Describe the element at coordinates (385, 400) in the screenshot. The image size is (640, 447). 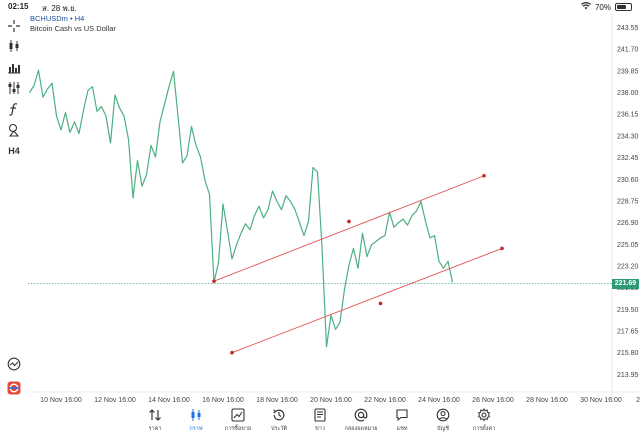
I see `x-tick-label: 22 Nov 16:00` at that location.